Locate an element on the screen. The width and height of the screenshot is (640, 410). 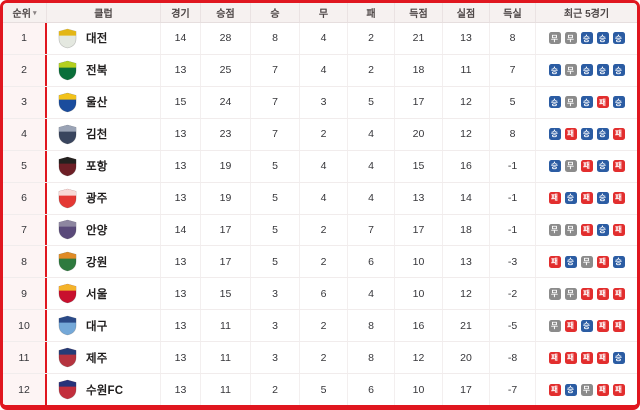
table-row: 5 포항 13 19 5 4 4 15 16 -1 승 무 패 승 패 is located at coordinates (320, 166).